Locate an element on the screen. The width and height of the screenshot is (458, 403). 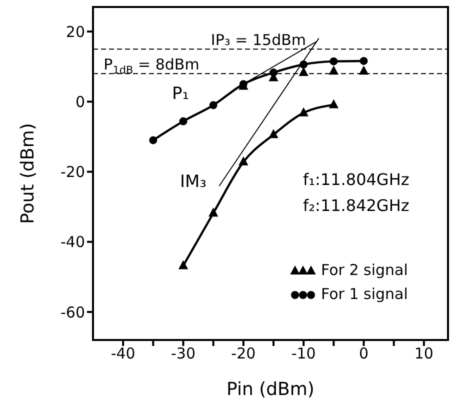
legend-label: For 2 signal is located at coordinates (364, 270).